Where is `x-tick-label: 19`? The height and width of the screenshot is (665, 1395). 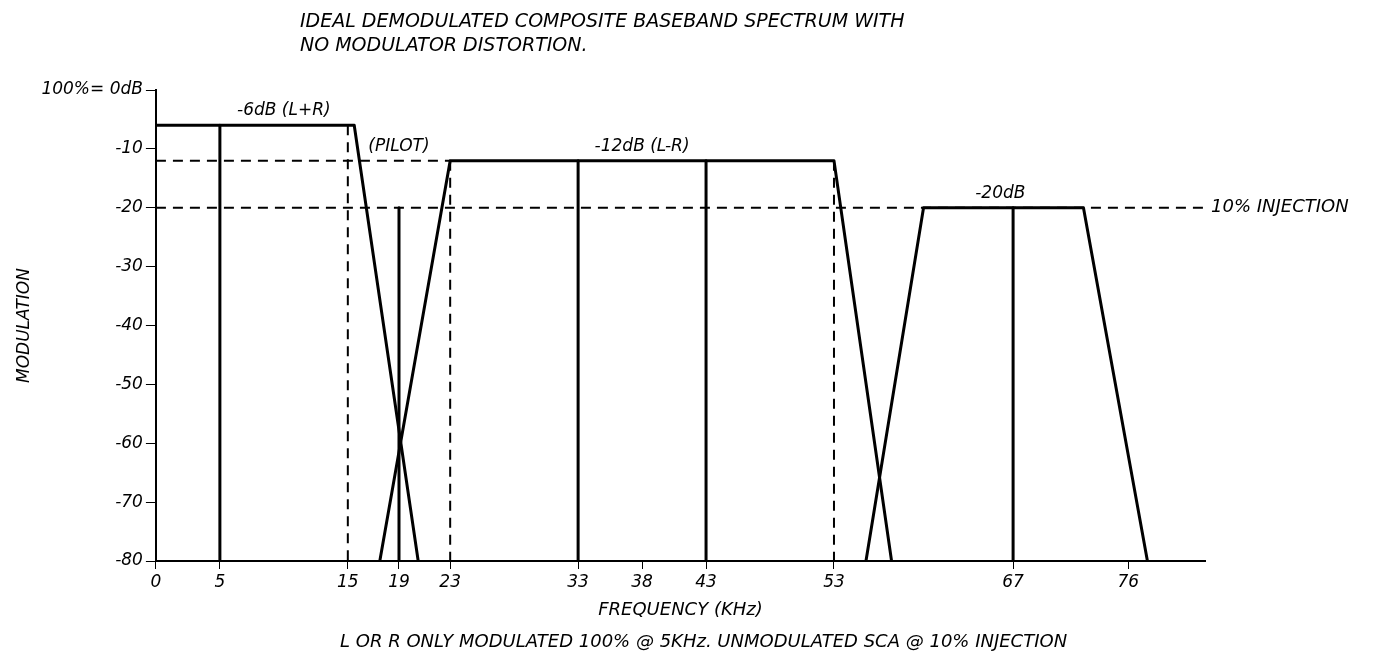 x-tick-label: 19 is located at coordinates (399, 580).